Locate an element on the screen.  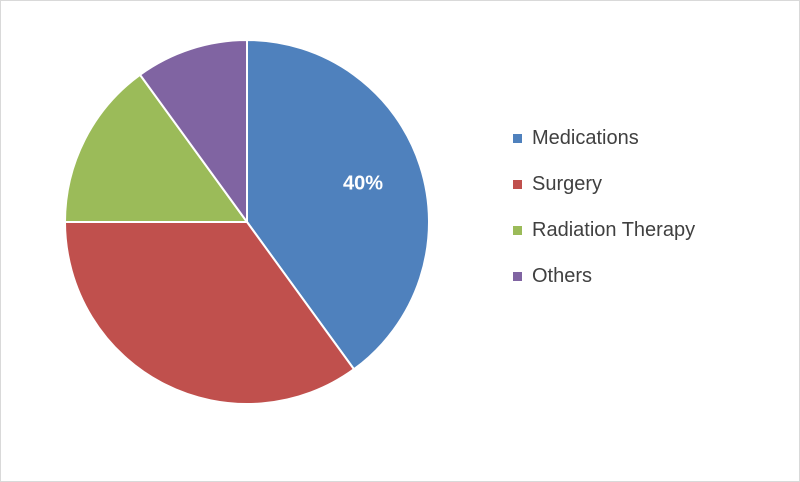
pie-slice-surgery is located at coordinates (209, 313).